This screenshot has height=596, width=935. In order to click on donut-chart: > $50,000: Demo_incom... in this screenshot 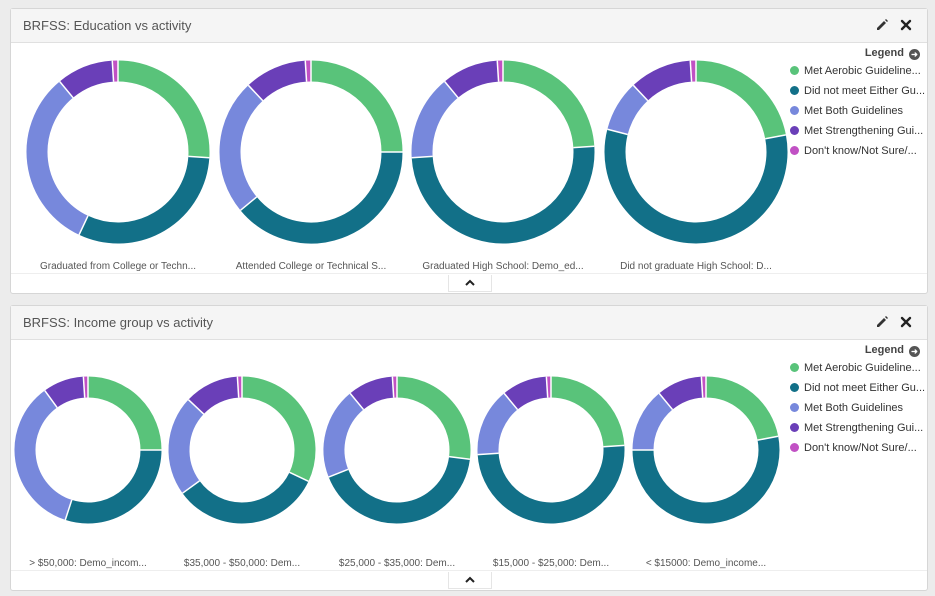, I will do `click(88, 473)`.